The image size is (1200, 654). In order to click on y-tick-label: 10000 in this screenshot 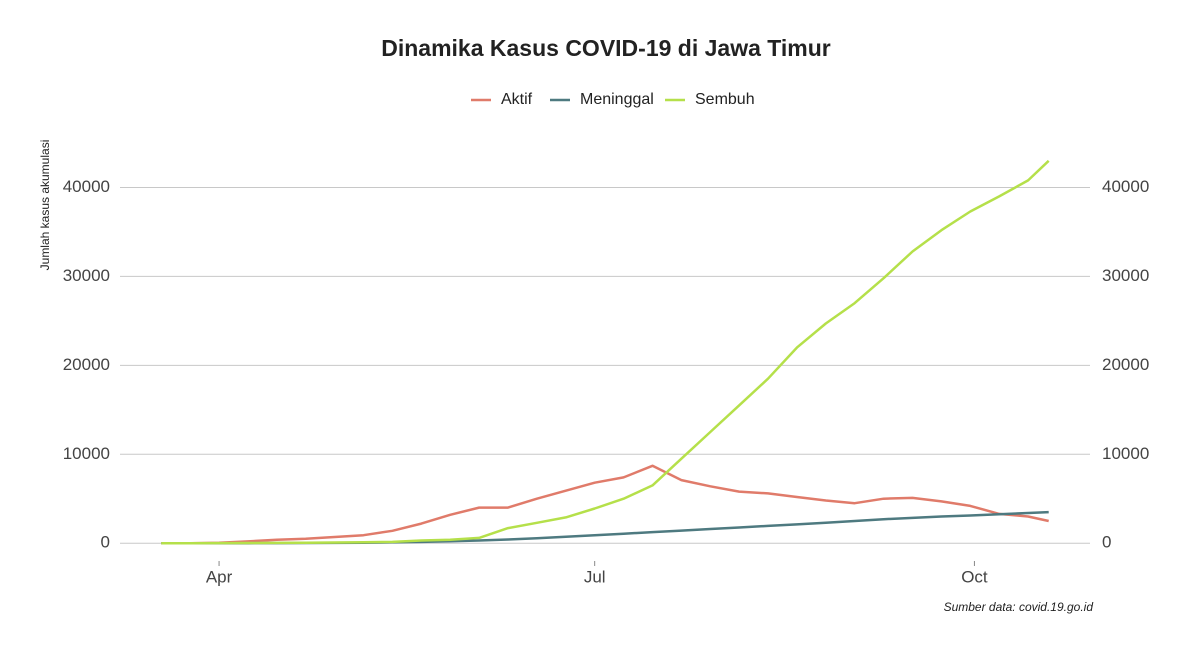, I will do `click(86, 453)`.